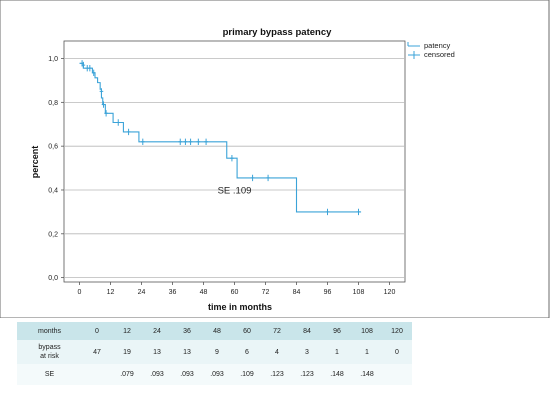 The image size is (550, 402). What do you see at coordinates (49, 356) in the screenshot?
I see `at-risk-label-line-2: at risk` at bounding box center [49, 356].